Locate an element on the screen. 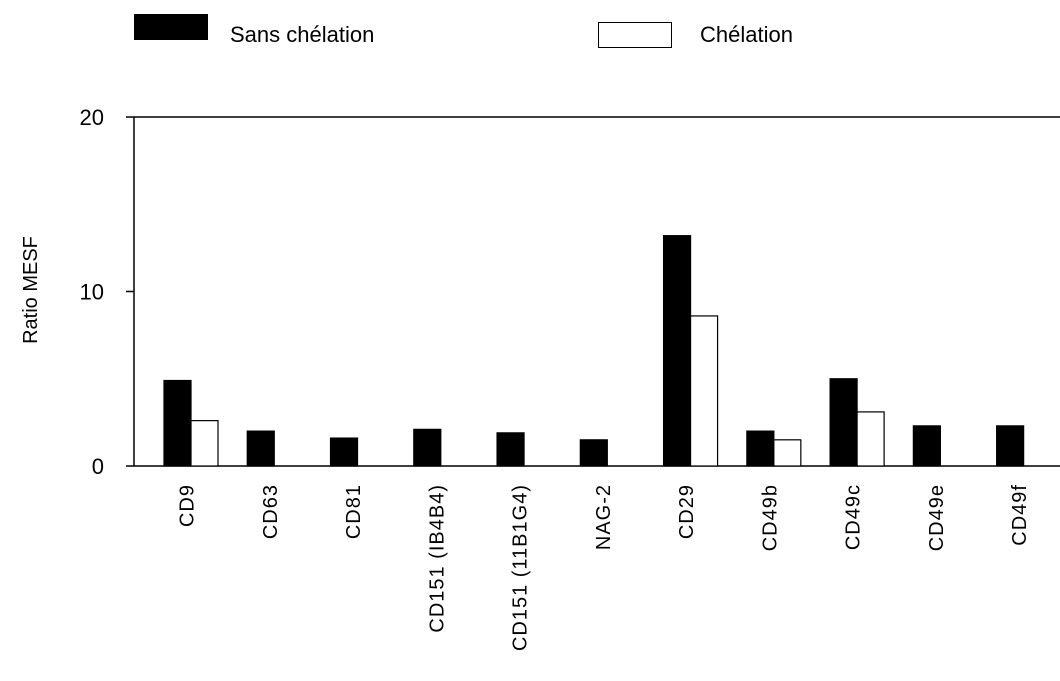 Image resolution: width=1060 pixels, height=681 pixels. x-tick-label: CD49f is located at coordinates (1020, 515).